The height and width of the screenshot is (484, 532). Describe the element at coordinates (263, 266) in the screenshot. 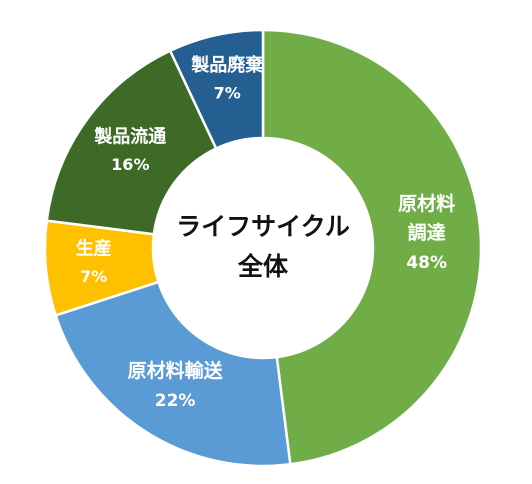

I see `center-label-line: 全体` at that location.